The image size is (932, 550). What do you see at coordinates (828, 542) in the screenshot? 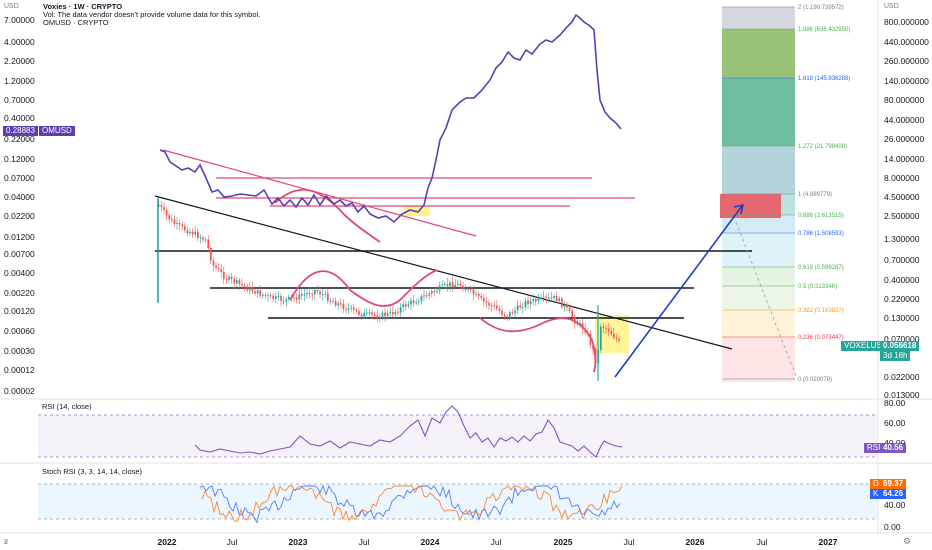
I see `time-tick-label: 2027` at bounding box center [828, 542].